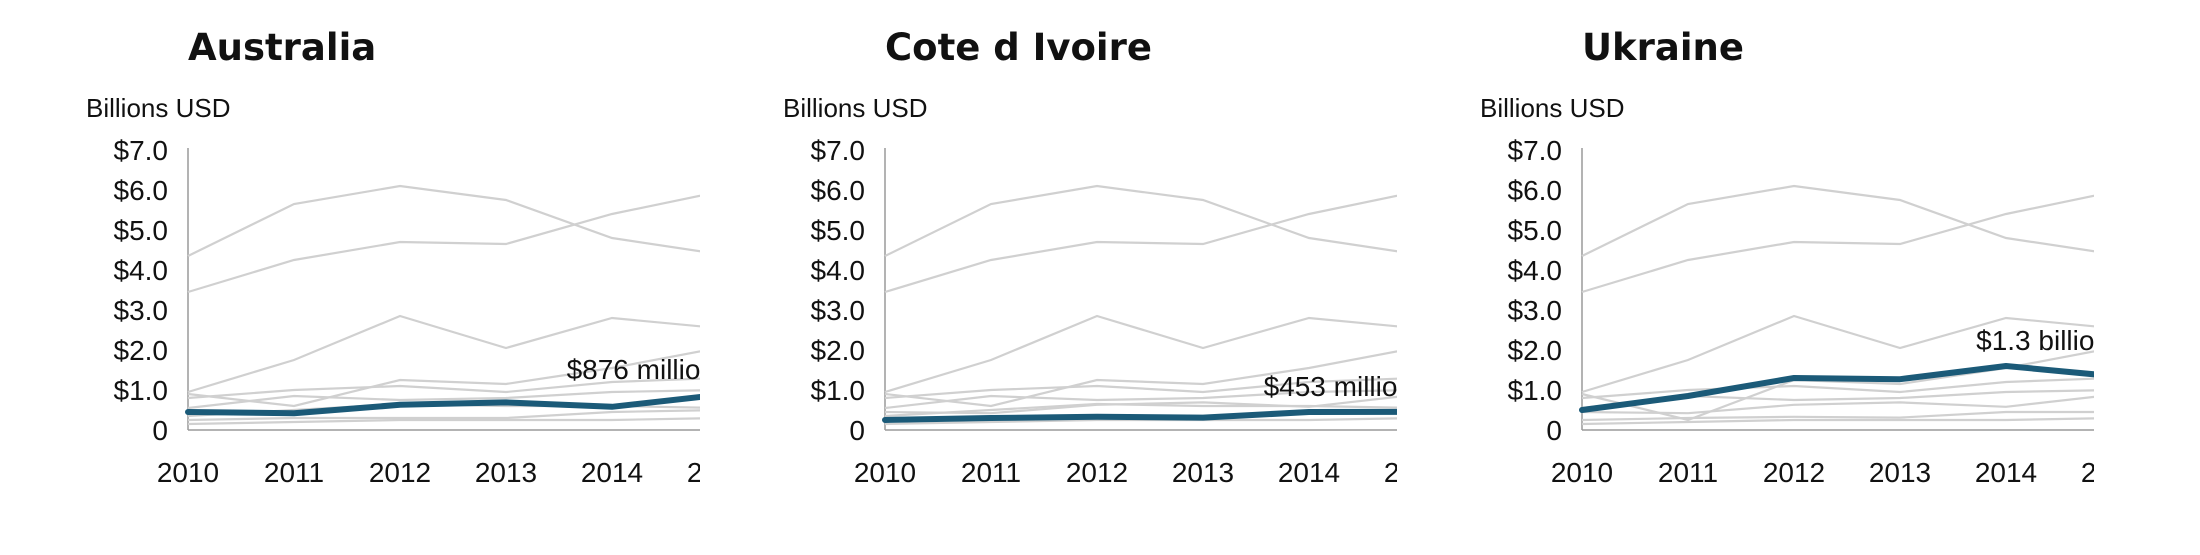 Image resolution: width=2200 pixels, height=555 pixels. I want to click on highlight-annotation: $876 million, so click(633, 369).